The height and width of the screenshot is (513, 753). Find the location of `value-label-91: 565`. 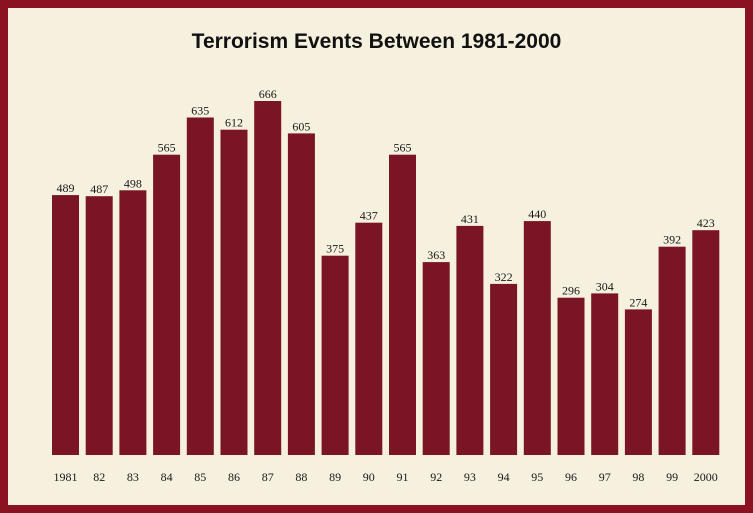

value-label-91: 565 is located at coordinates (403, 148).